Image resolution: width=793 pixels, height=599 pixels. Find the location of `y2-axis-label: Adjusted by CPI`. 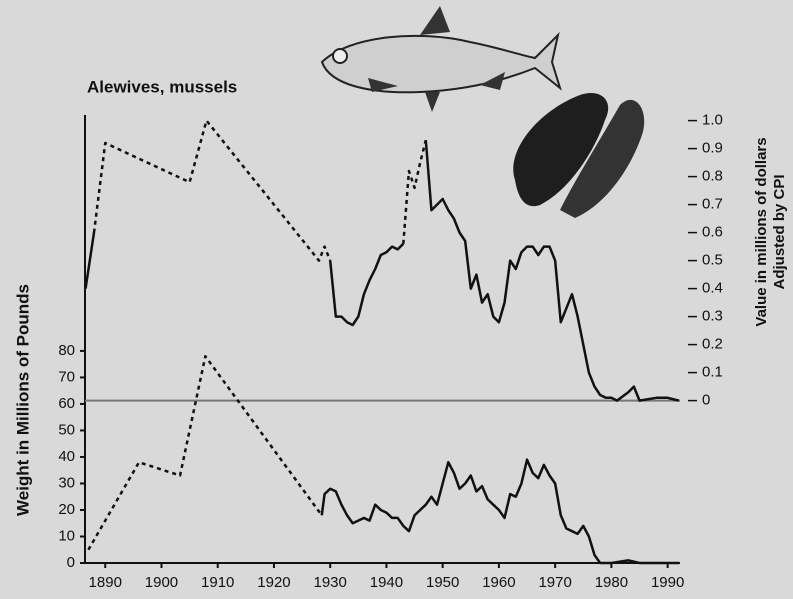

y2-axis-label: Adjusted by CPI is located at coordinates (779, 231).